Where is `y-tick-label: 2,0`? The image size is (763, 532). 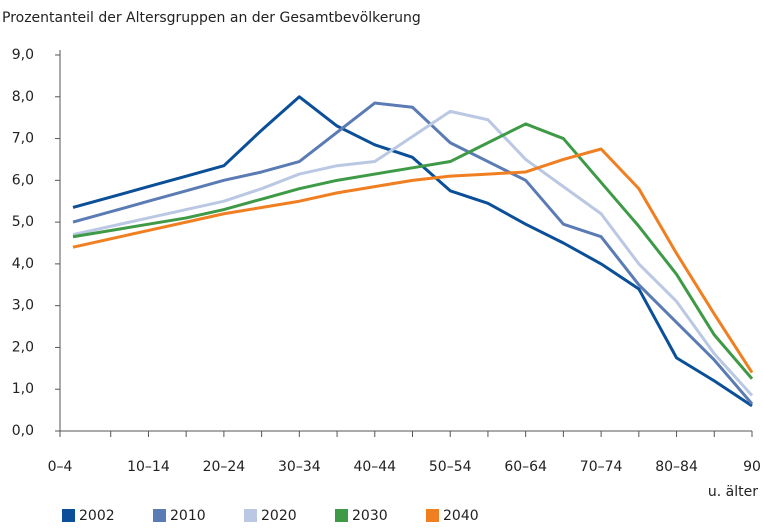
y-tick-label: 2,0 is located at coordinates (23, 347).